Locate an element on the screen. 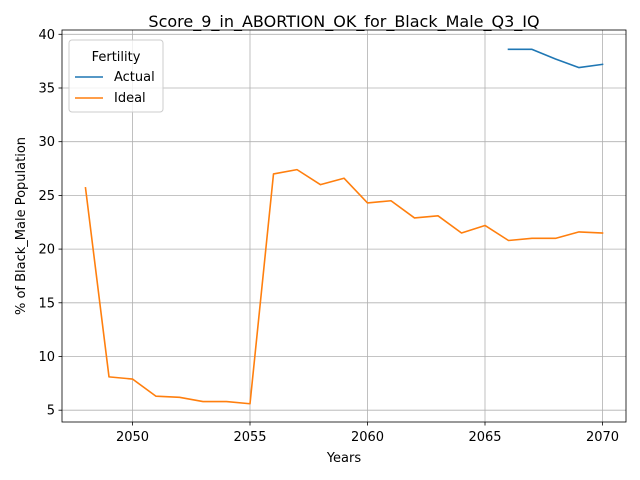  legend-box is located at coordinates (116, 76).